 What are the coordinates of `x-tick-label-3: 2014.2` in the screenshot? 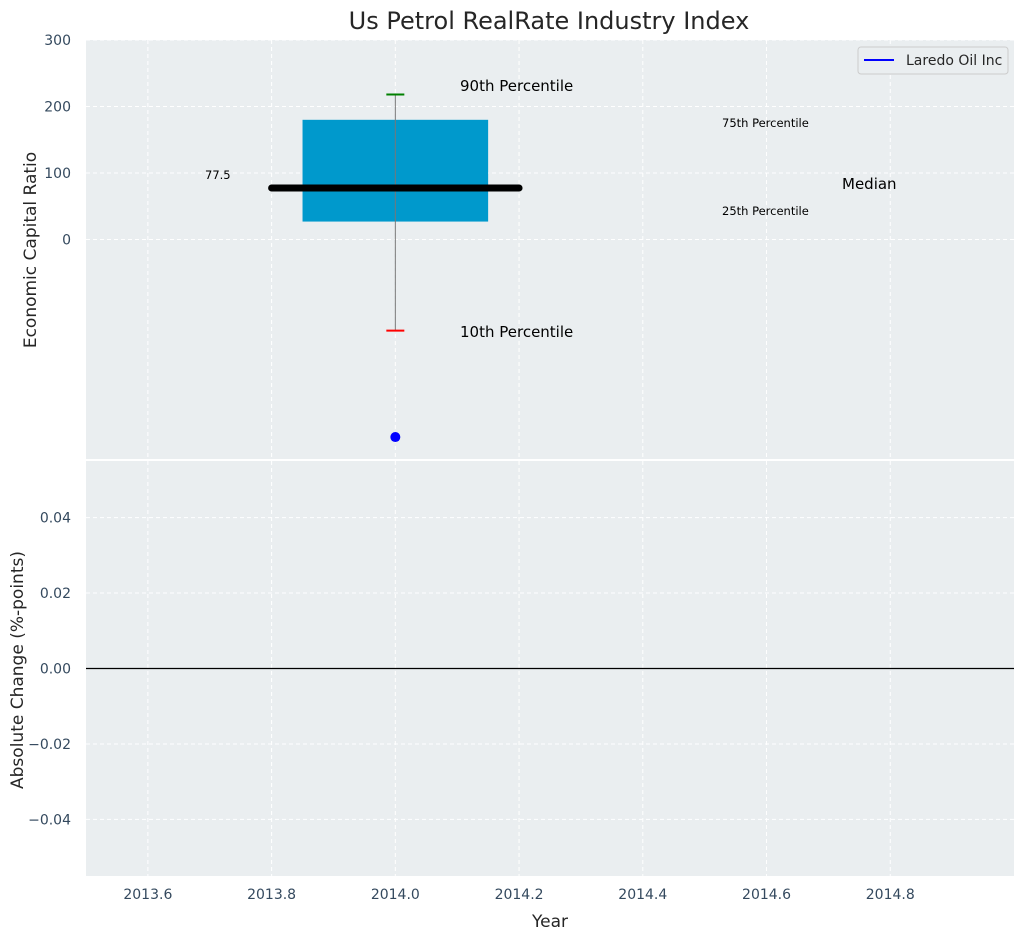 It's located at (519, 895).